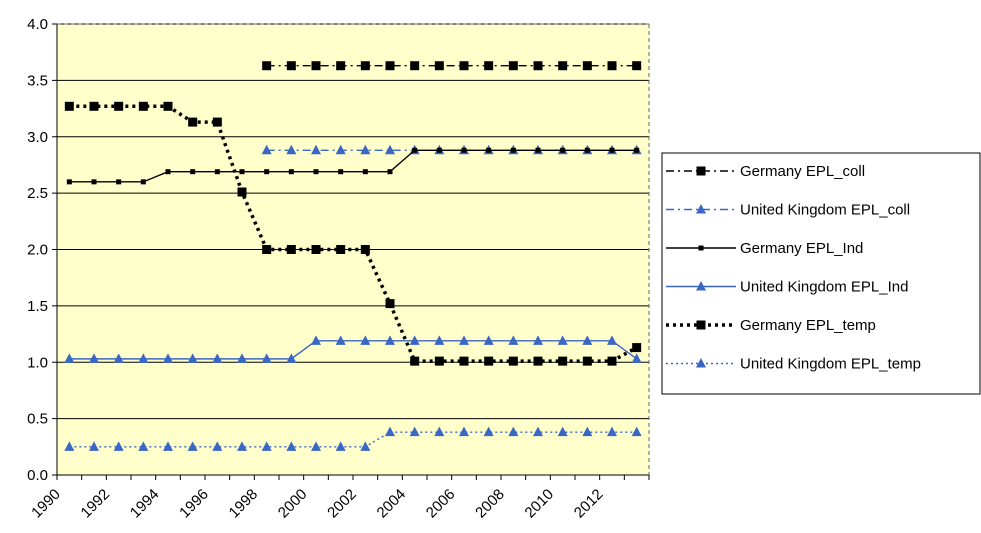 This screenshot has height=533, width=981. Describe the element at coordinates (392, 504) in the screenshot. I see `x-tick-label: 2004` at that location.